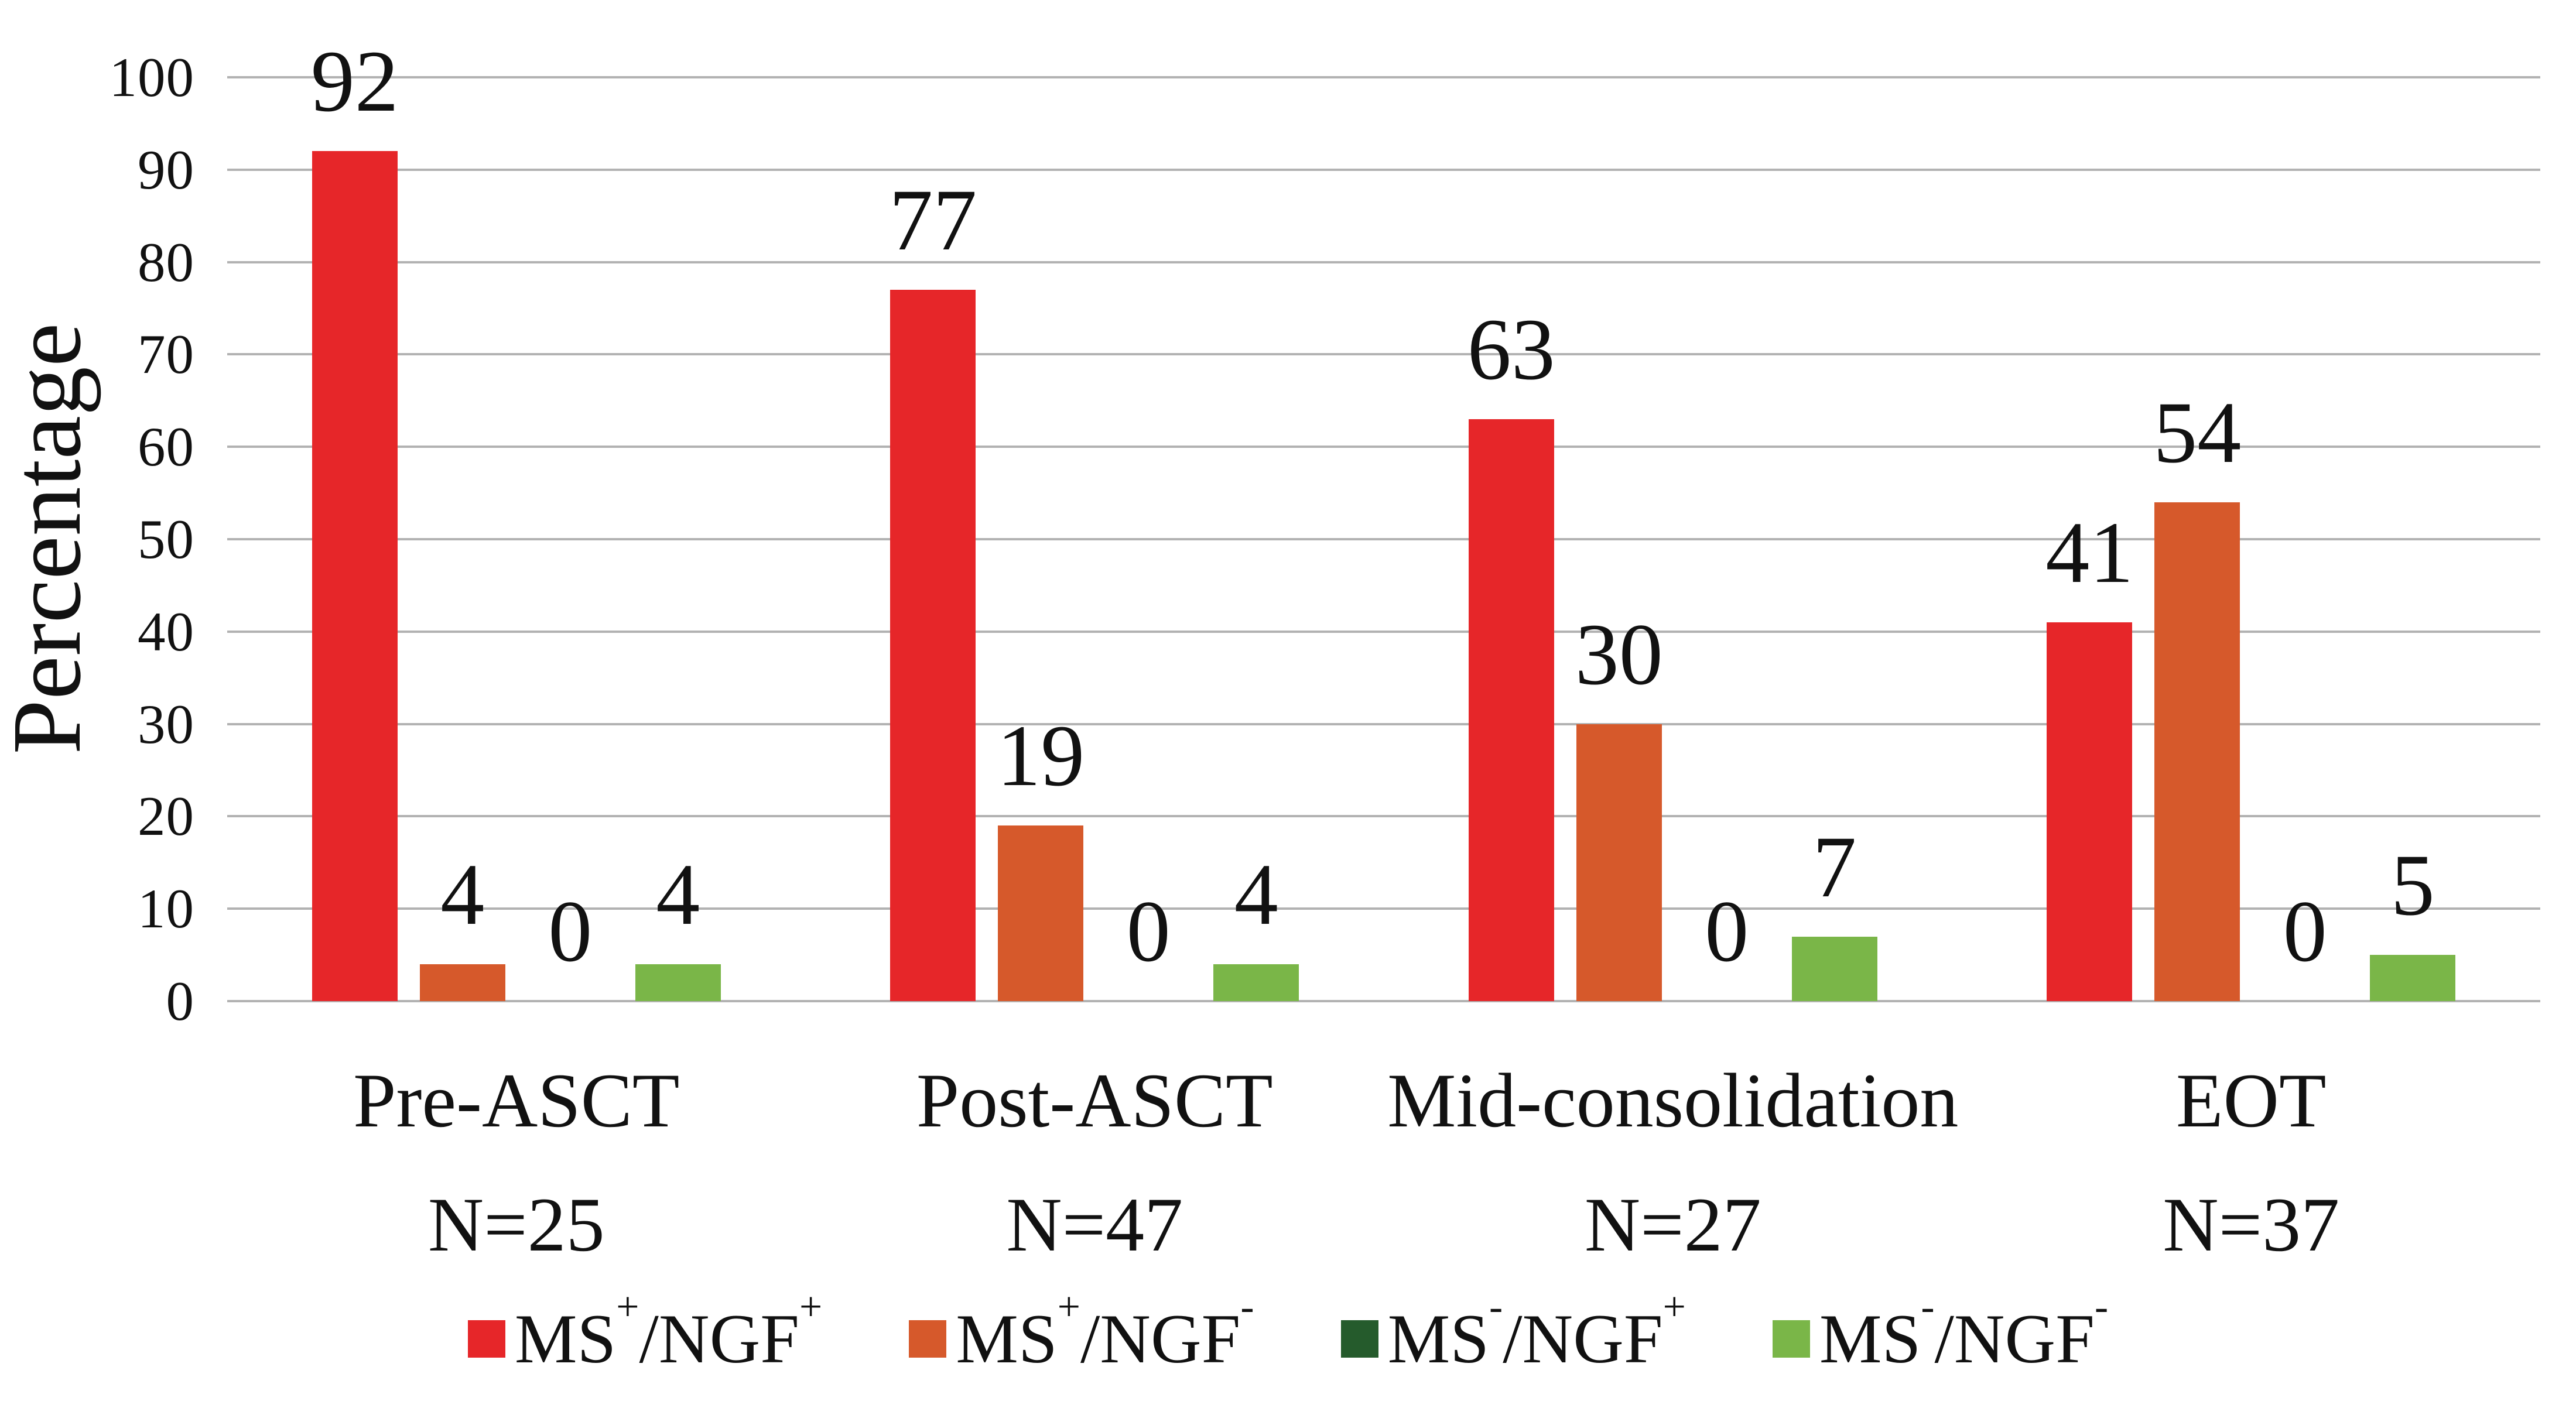 The width and height of the screenshot is (2576, 1408). I want to click on bar-value-label: 77, so click(933, 220).